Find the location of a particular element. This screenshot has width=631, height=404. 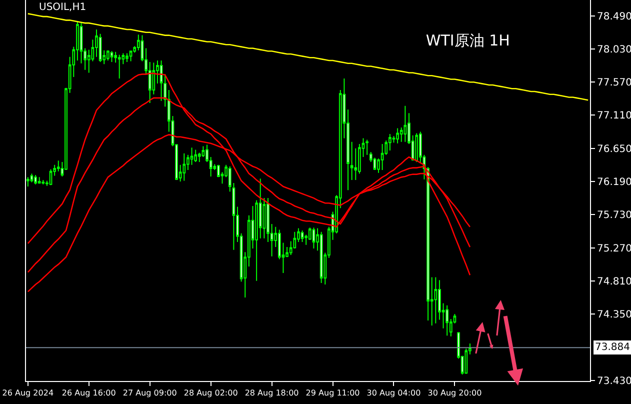

y-tick-label: 74.350 is located at coordinates (614, 315).